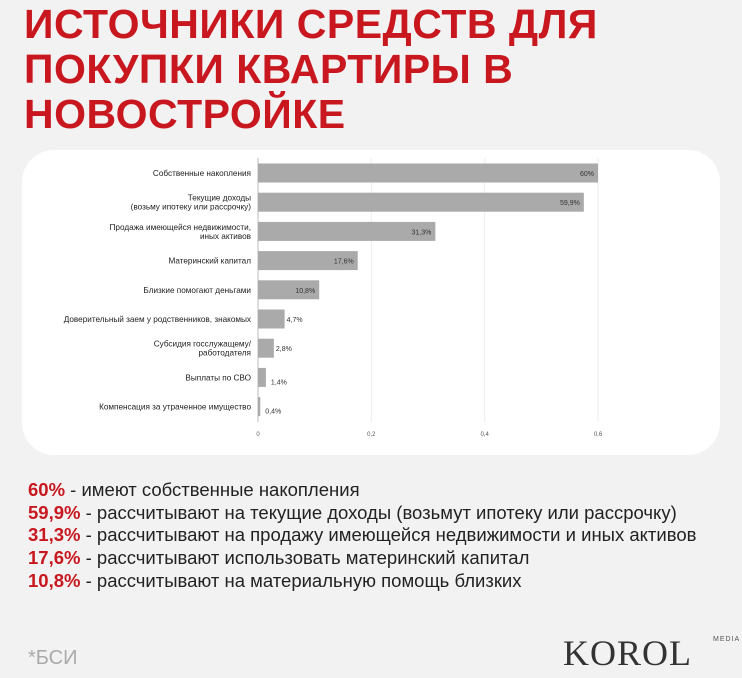 The height and width of the screenshot is (678, 742). What do you see at coordinates (727, 639) in the screenshot?
I see `logo-subtitle: MEDIA` at bounding box center [727, 639].